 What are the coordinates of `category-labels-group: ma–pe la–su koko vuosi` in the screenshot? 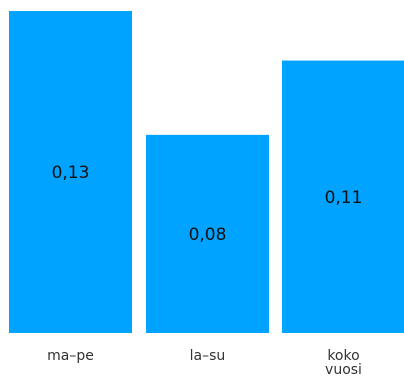 It's located at (204, 363).